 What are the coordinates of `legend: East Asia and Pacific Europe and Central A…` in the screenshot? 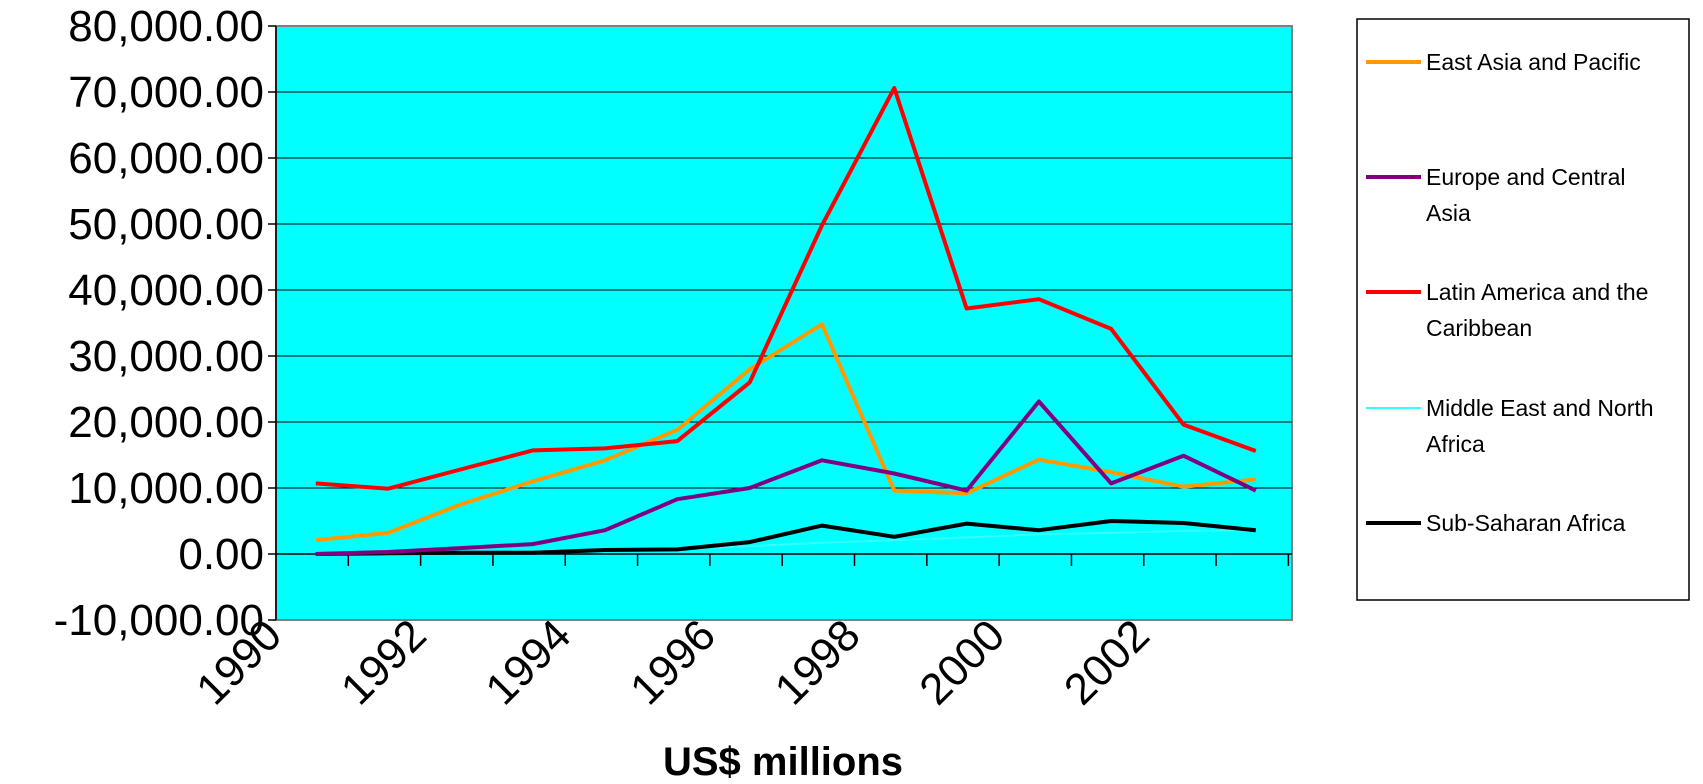 It's located at (1523, 309).